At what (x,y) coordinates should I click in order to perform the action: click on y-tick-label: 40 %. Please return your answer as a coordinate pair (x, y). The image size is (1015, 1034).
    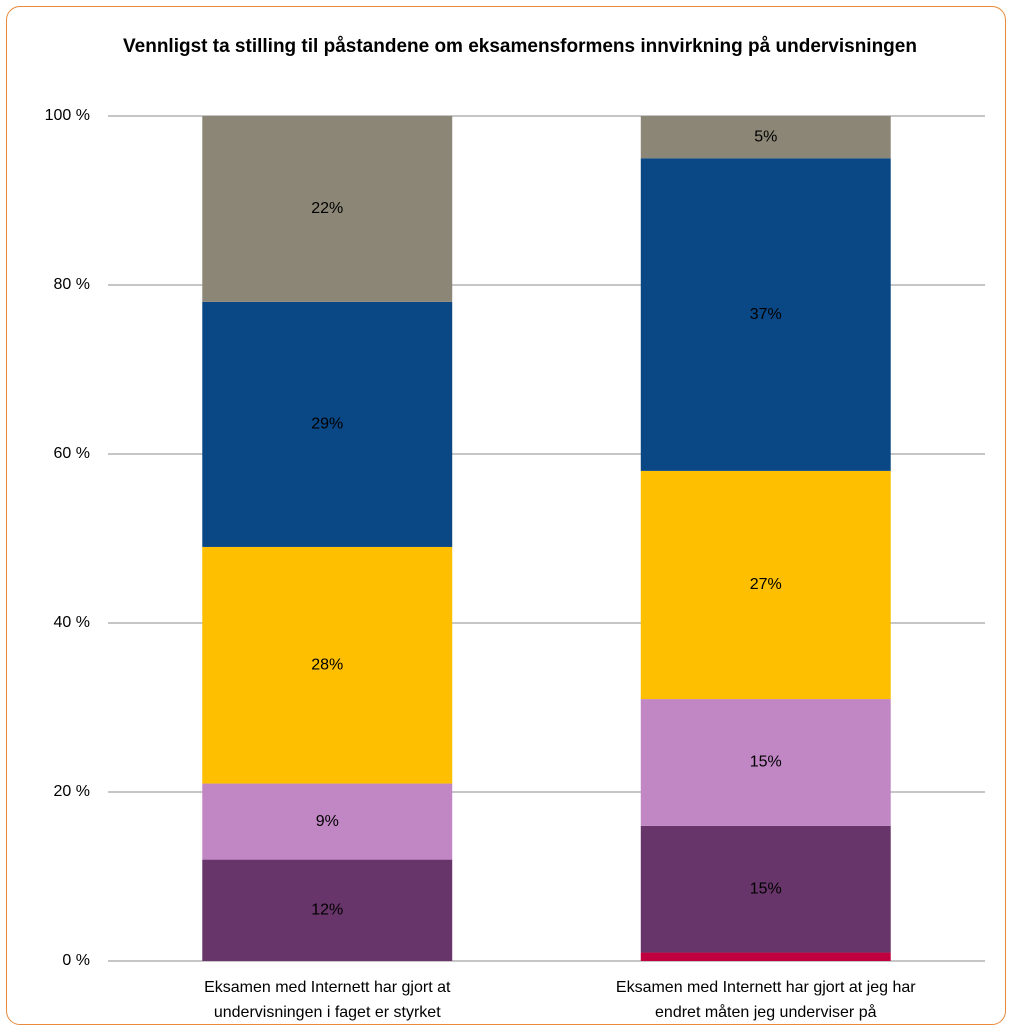
    Looking at the image, I should click on (72, 622).